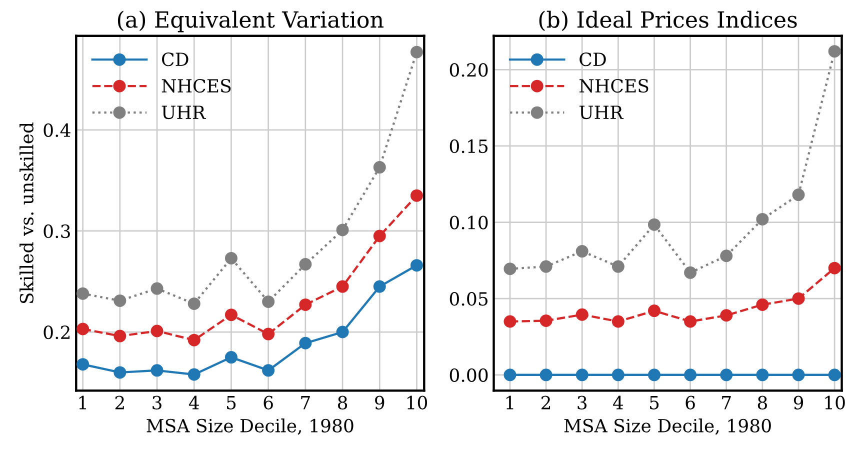 Image resolution: width=846 pixels, height=449 pixels. Describe the element at coordinates (251, 21) in the screenshot. I see `chart-title: (a) Equivalent Variation` at that location.